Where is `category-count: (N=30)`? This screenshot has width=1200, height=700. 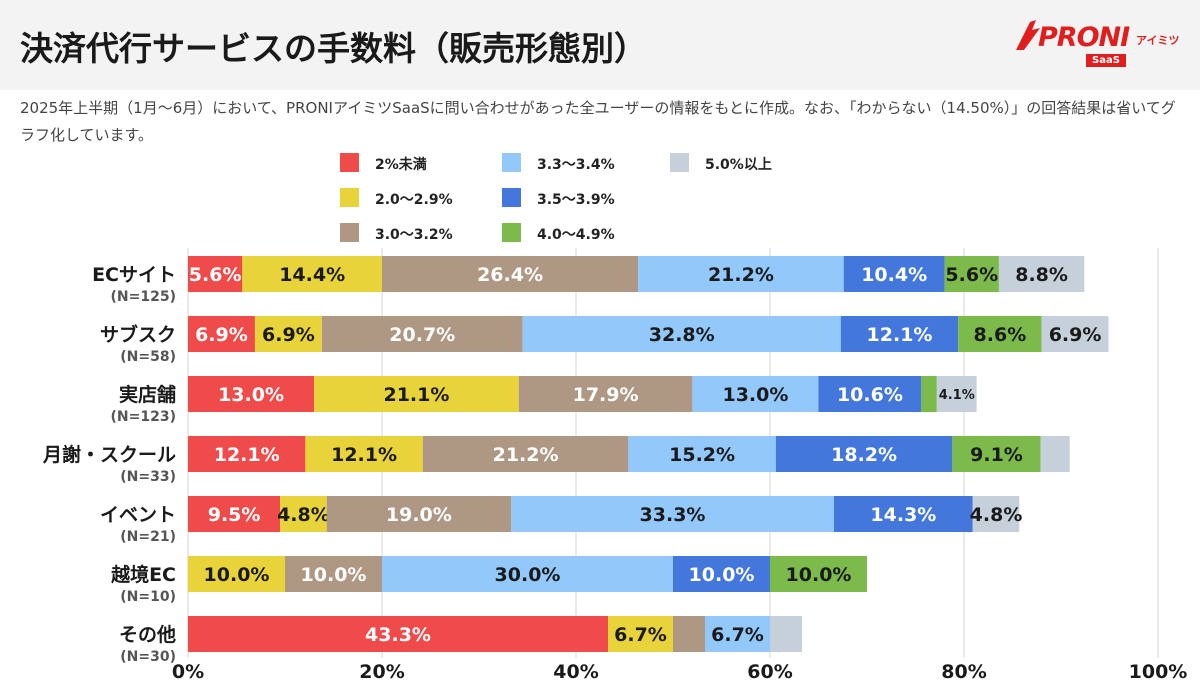
category-count: (N=30) is located at coordinates (148, 657).